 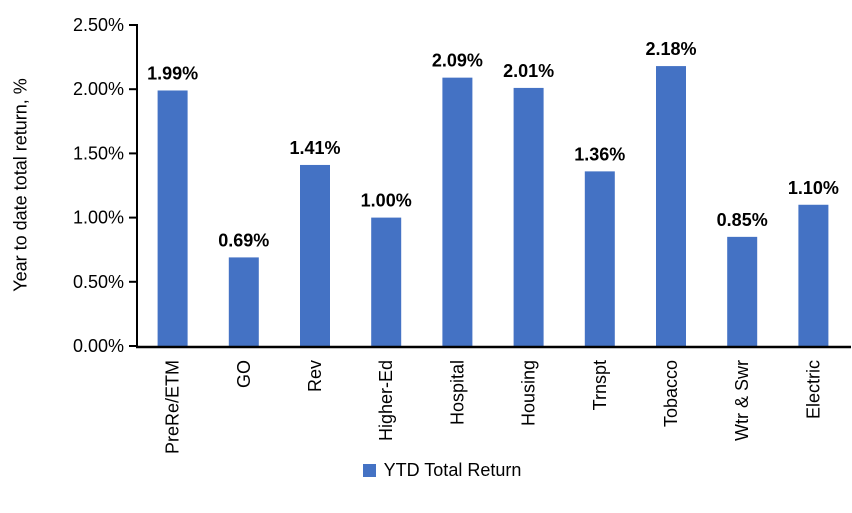 I want to click on bar-value-label: 2.09%, so click(x=457, y=61).